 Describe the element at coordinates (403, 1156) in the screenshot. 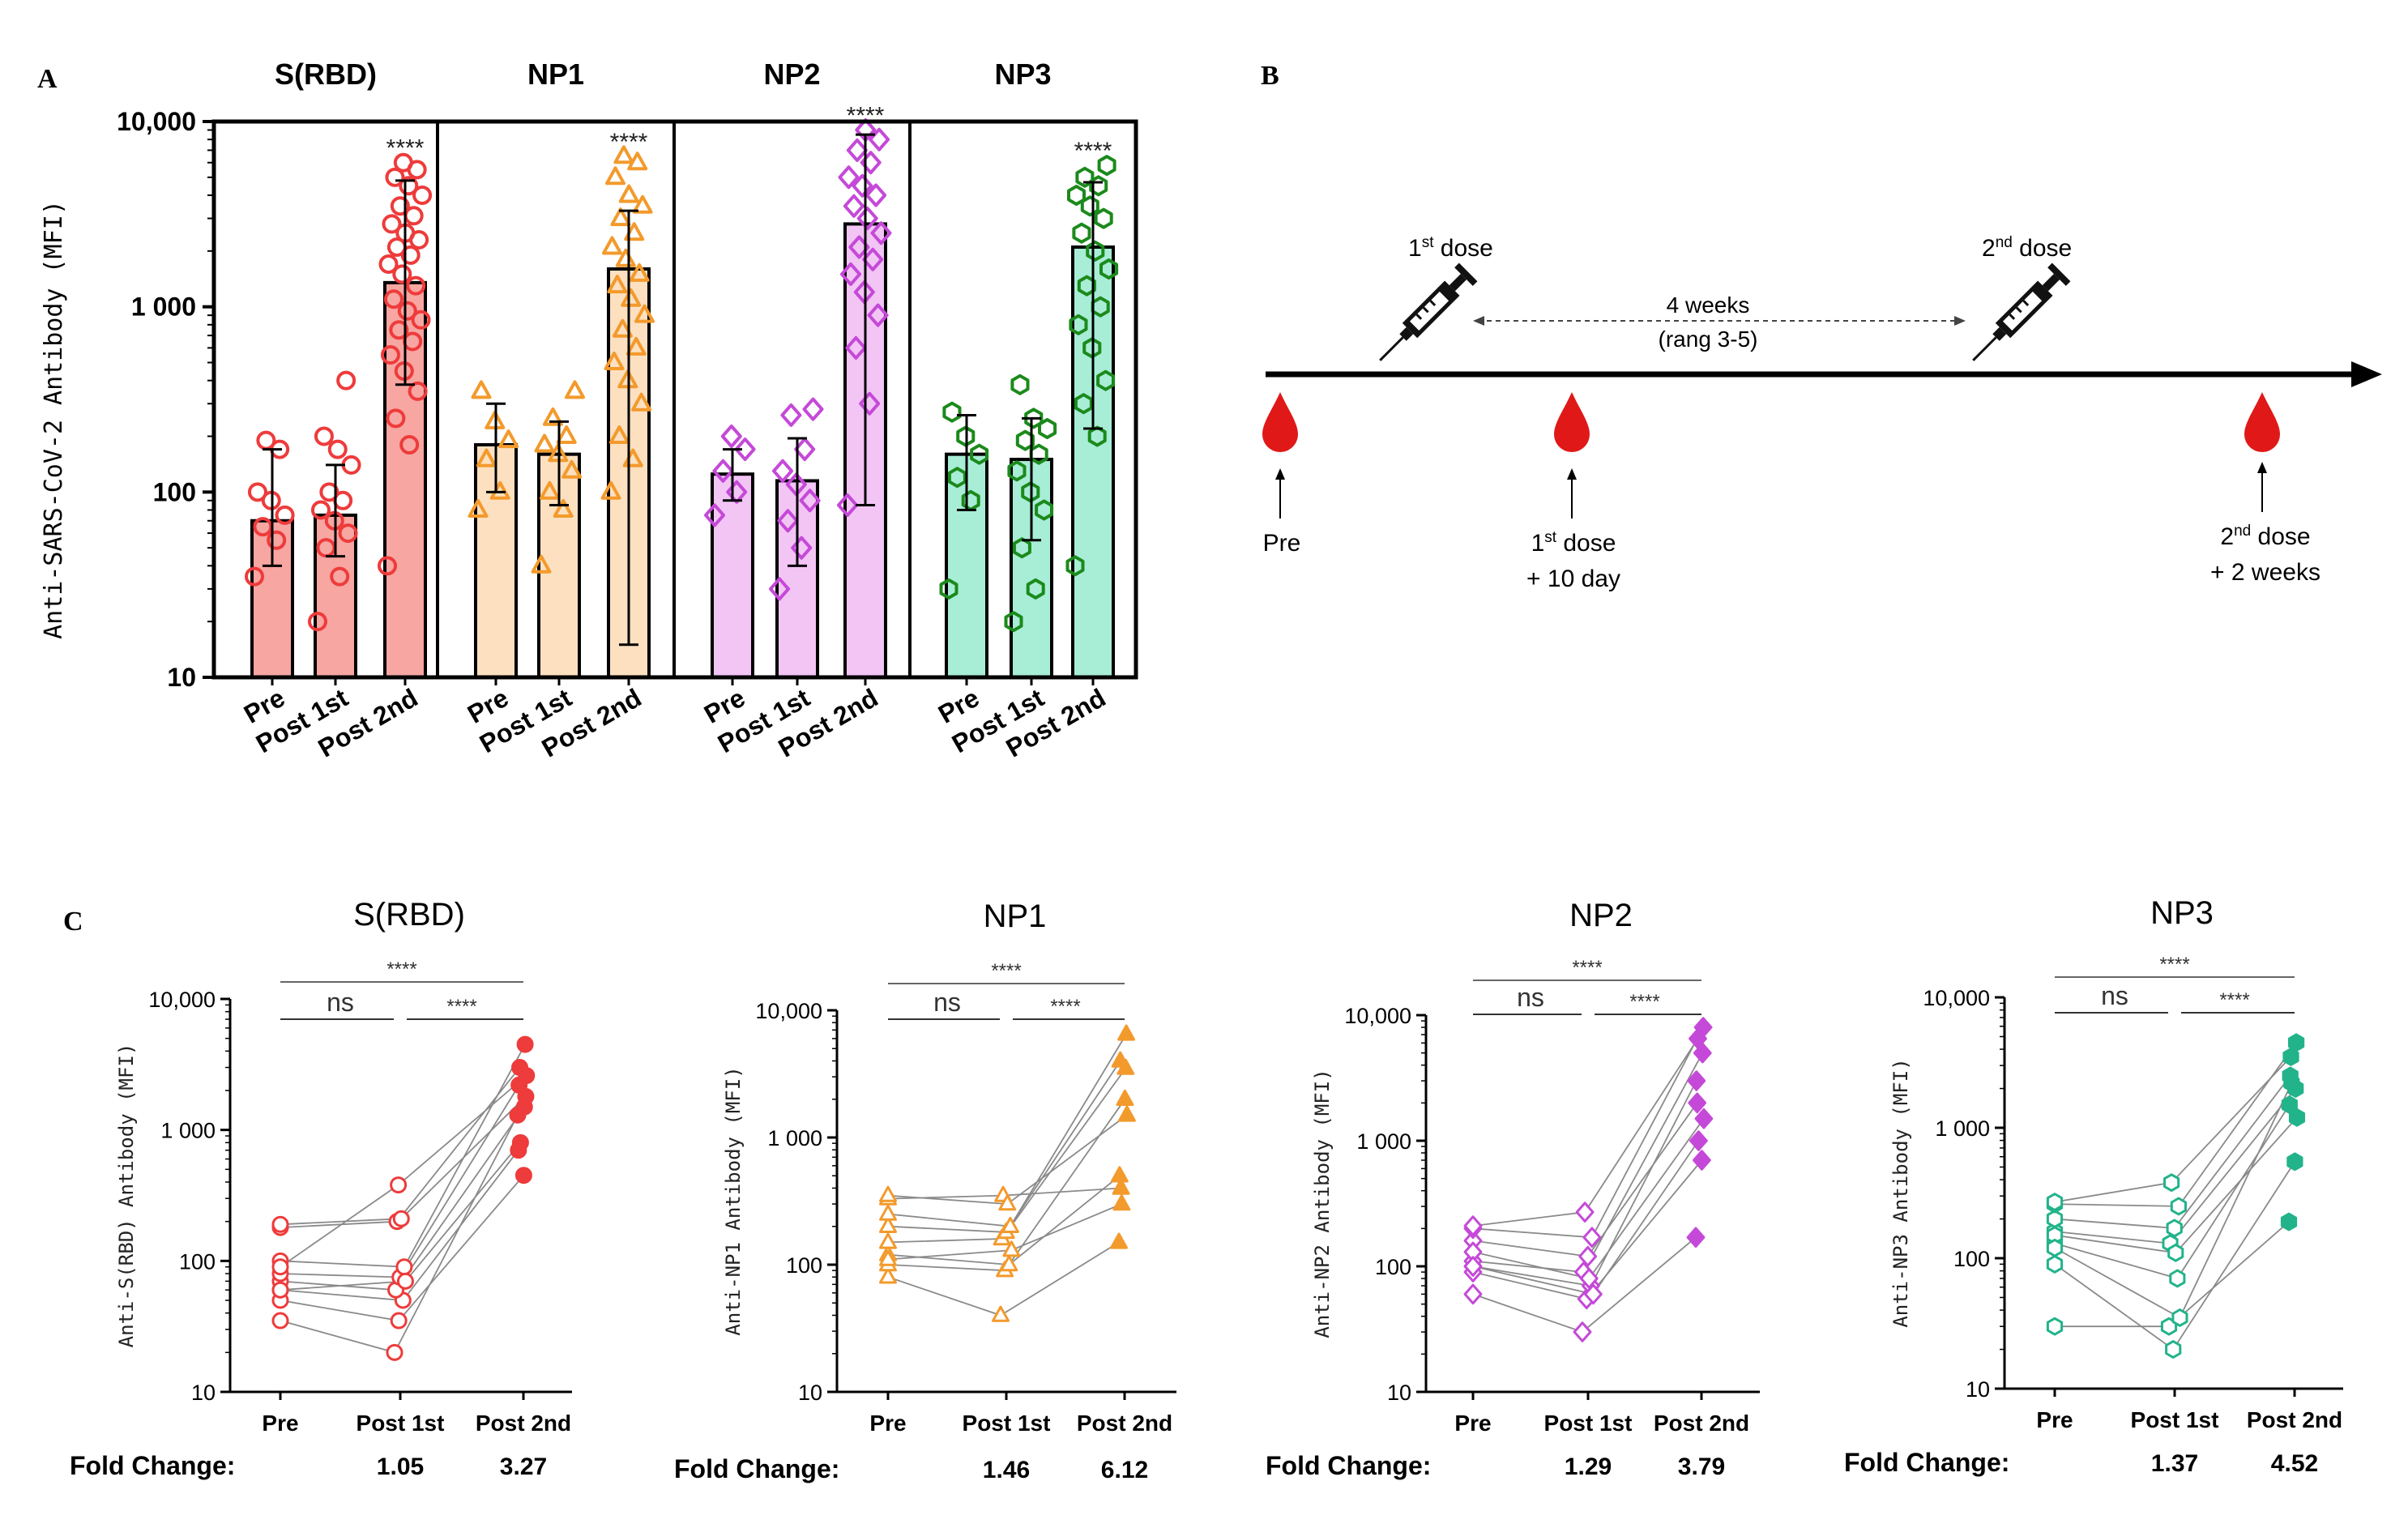

I see `panel-c-pair-line` at that location.